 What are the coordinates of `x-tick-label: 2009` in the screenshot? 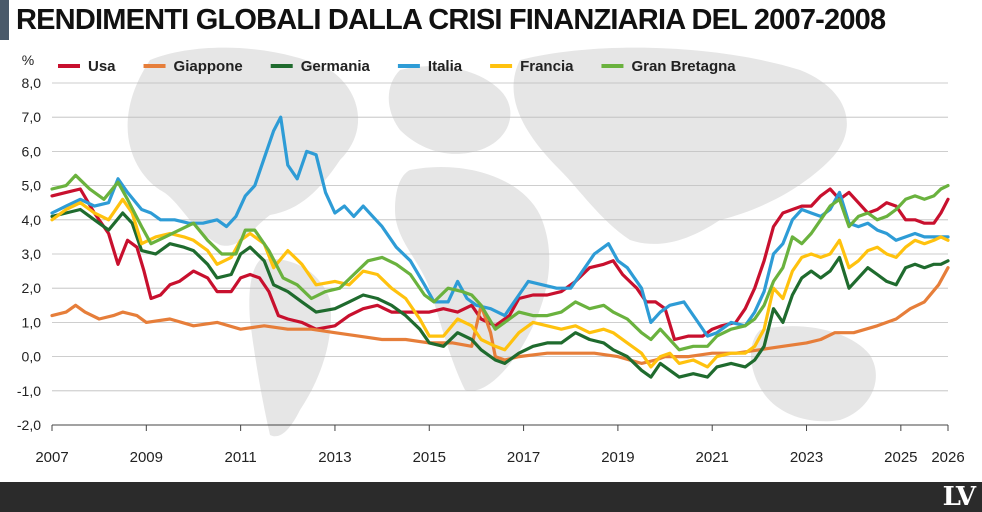 It's located at (146, 457).